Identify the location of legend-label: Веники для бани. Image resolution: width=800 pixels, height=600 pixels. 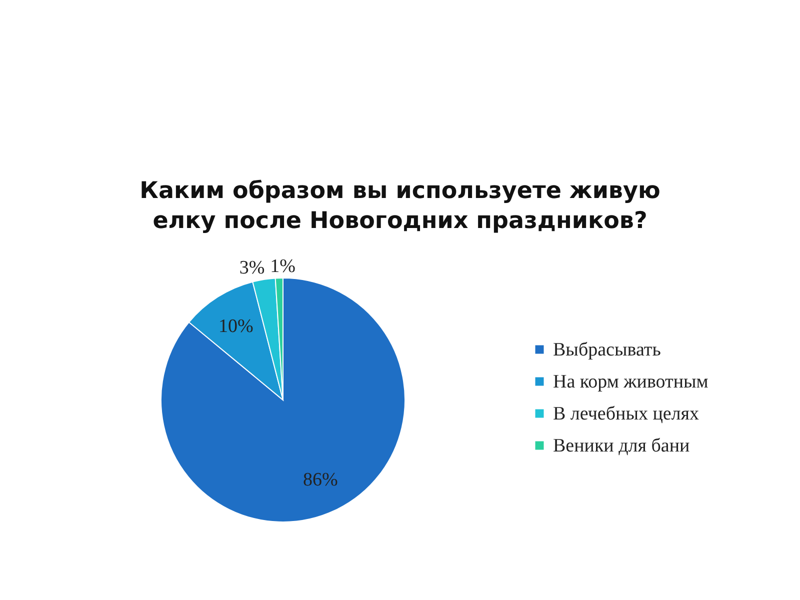
(621, 446).